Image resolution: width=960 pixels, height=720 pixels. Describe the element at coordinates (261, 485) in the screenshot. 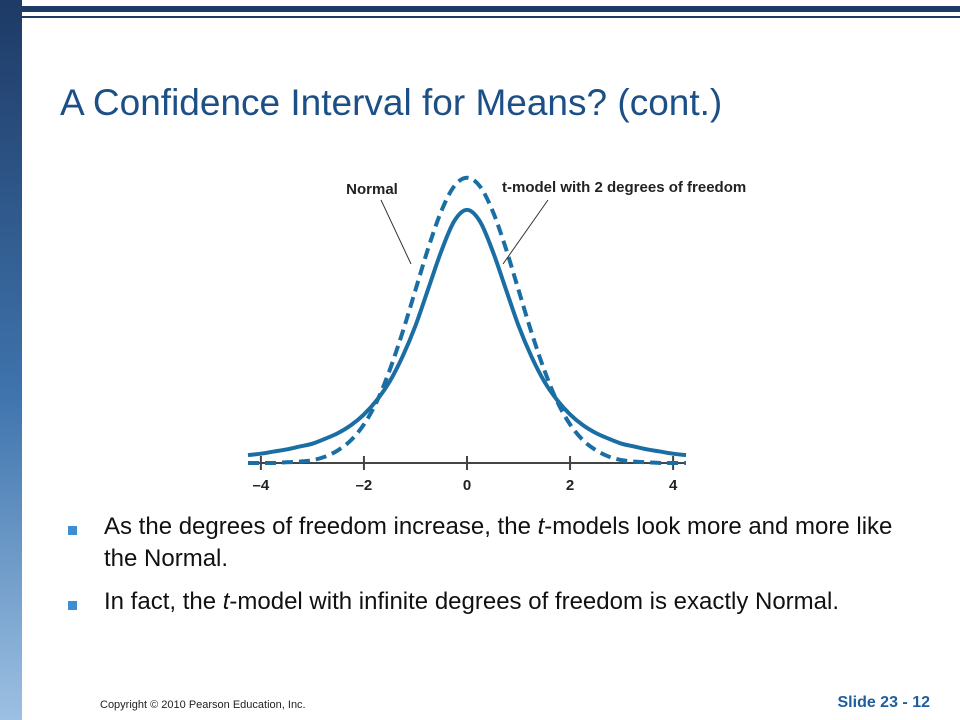

I see `x-tick-label: –4` at that location.